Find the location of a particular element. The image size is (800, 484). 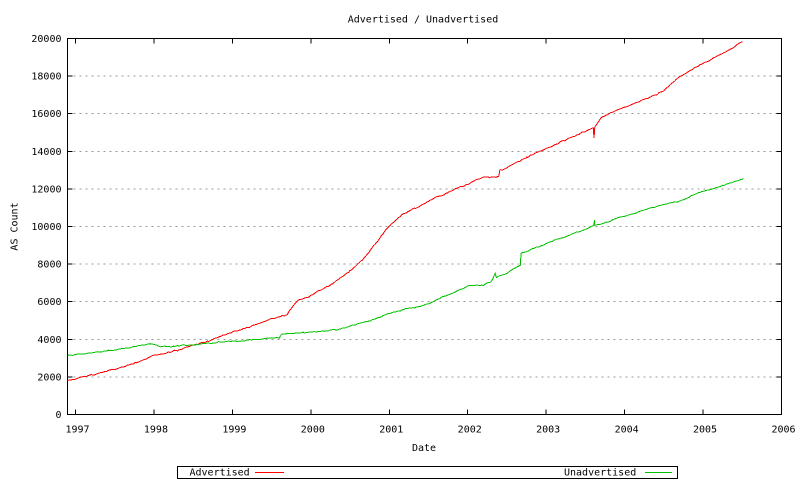

x-axis-title: Date is located at coordinates (424, 448).